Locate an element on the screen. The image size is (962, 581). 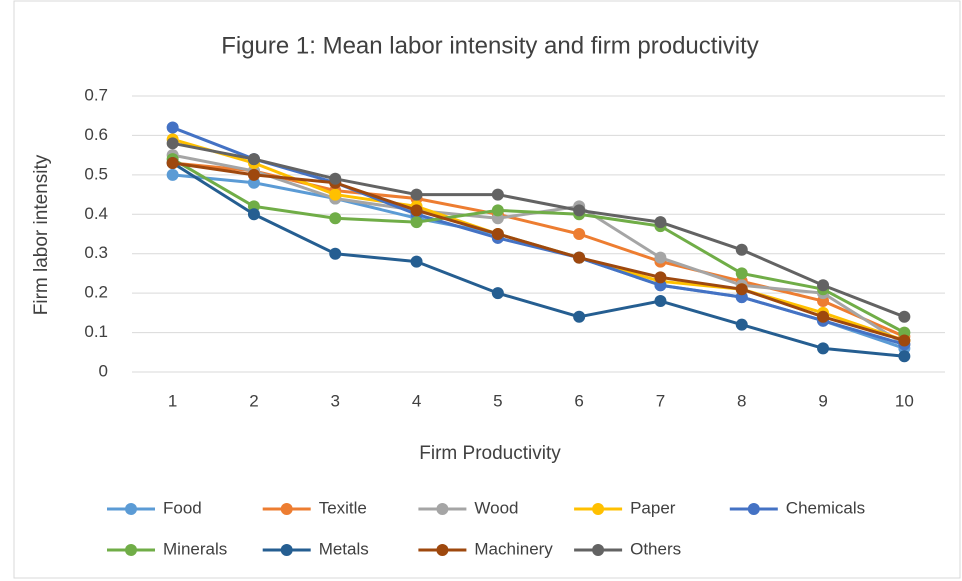
x-axis-label: Firm Productivity is located at coordinates (490, 453).